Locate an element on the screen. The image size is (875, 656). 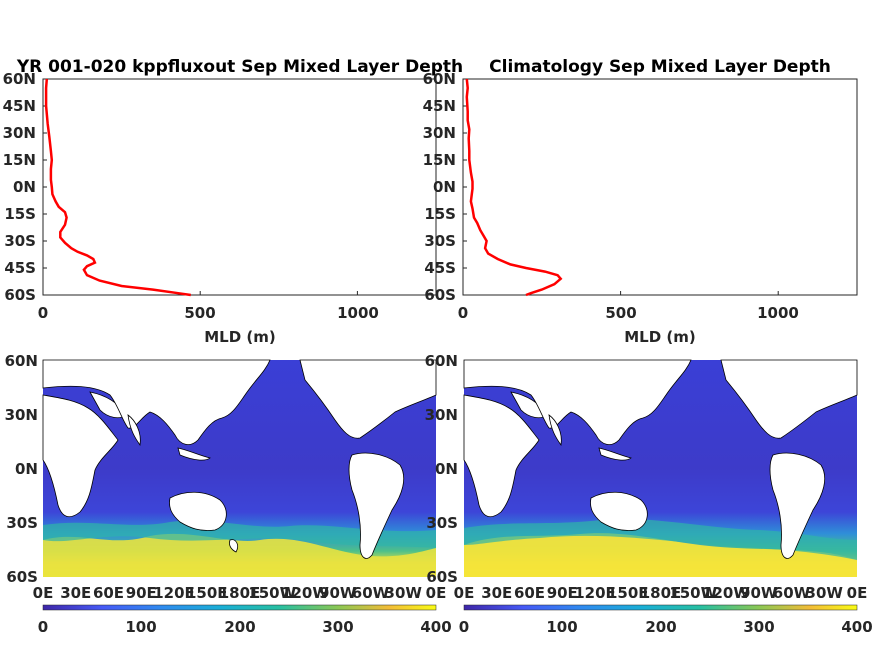
x-tick-label: 90E is located at coordinates (562, 593).